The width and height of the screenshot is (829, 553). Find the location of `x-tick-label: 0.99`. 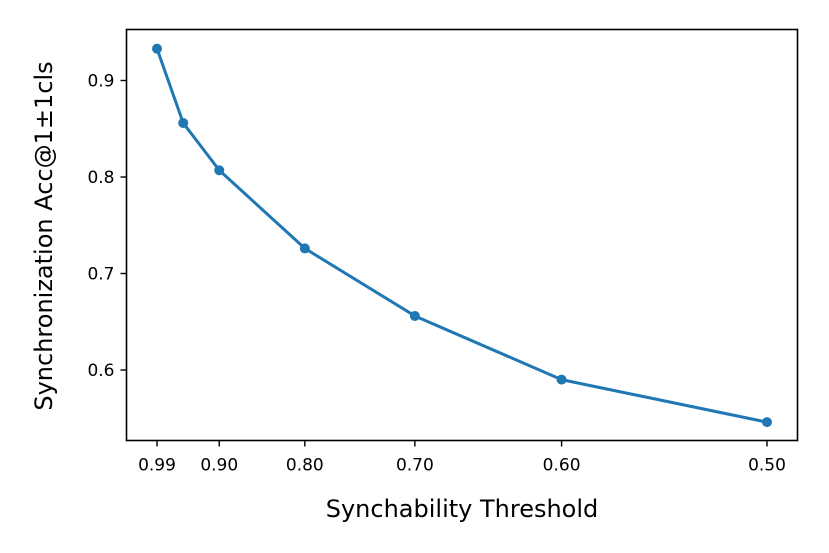

x-tick-label: 0.99 is located at coordinates (157, 466).